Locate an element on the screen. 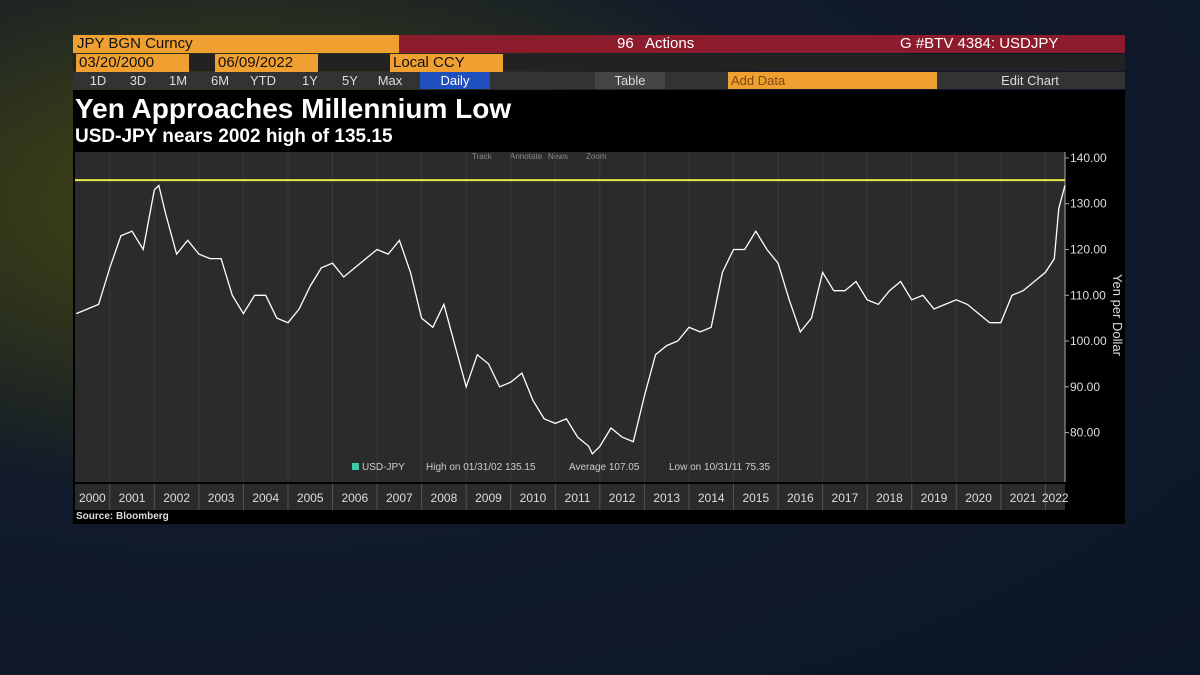 The width and height of the screenshot is (1200, 675). x-tick-label: 2017 is located at coordinates (845, 498).